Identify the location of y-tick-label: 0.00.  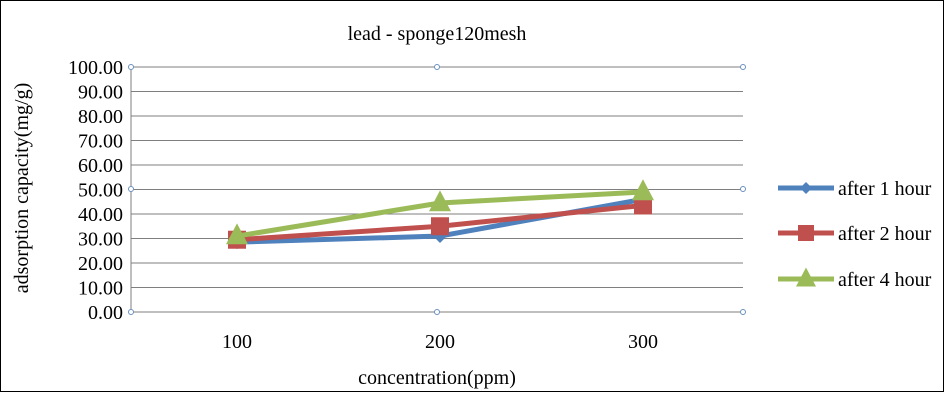
(105, 313).